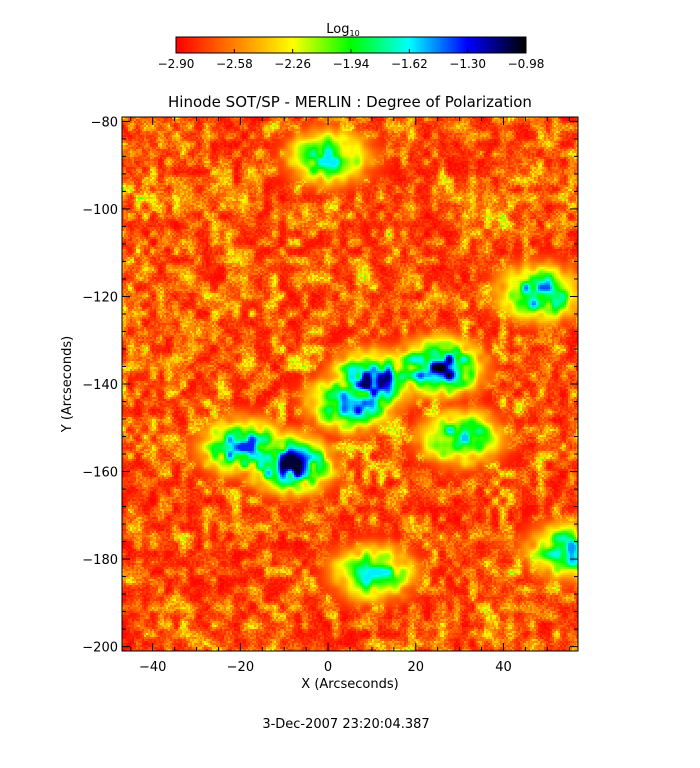 This screenshot has height=768, width=700. What do you see at coordinates (100, 560) in the screenshot?
I see `y-tick-label: −180` at bounding box center [100, 560].